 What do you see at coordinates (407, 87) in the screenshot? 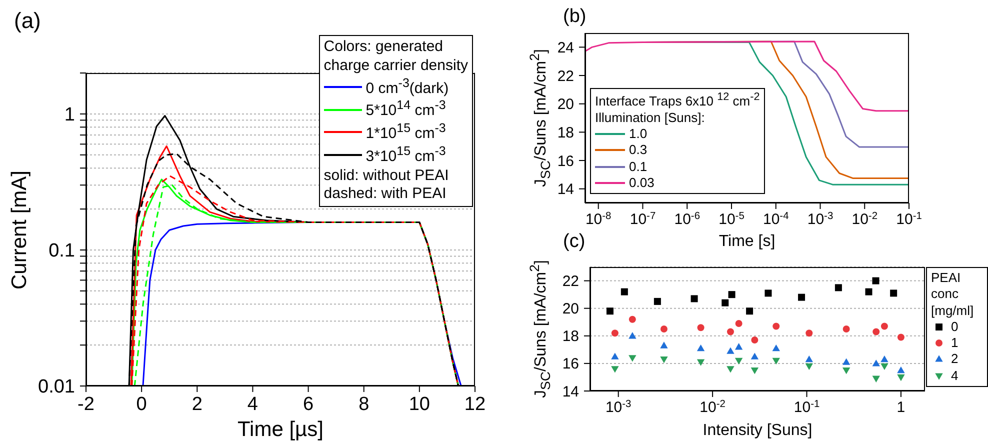
I see `legend-label: 0 cm$^{-3}$(dark)` at bounding box center [407, 87].